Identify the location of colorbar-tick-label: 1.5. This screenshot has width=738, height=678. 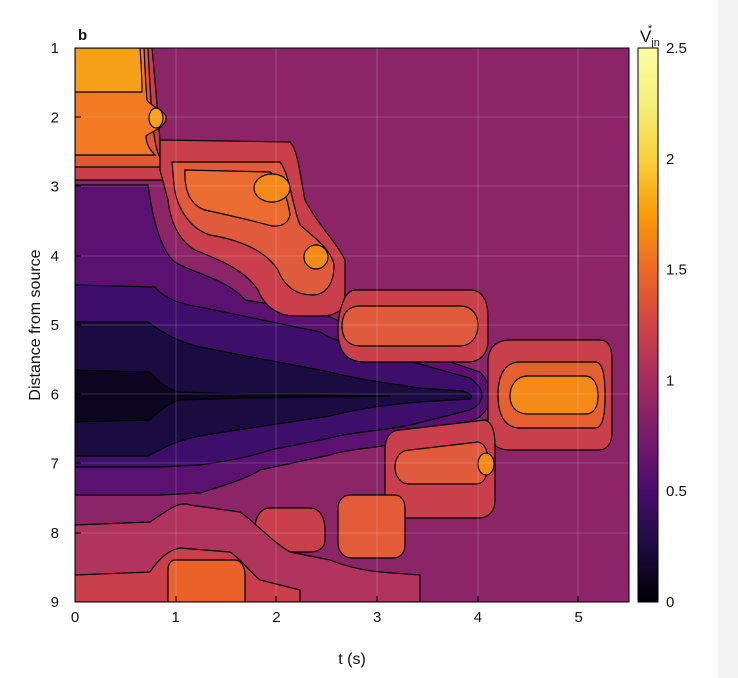
(676, 270).